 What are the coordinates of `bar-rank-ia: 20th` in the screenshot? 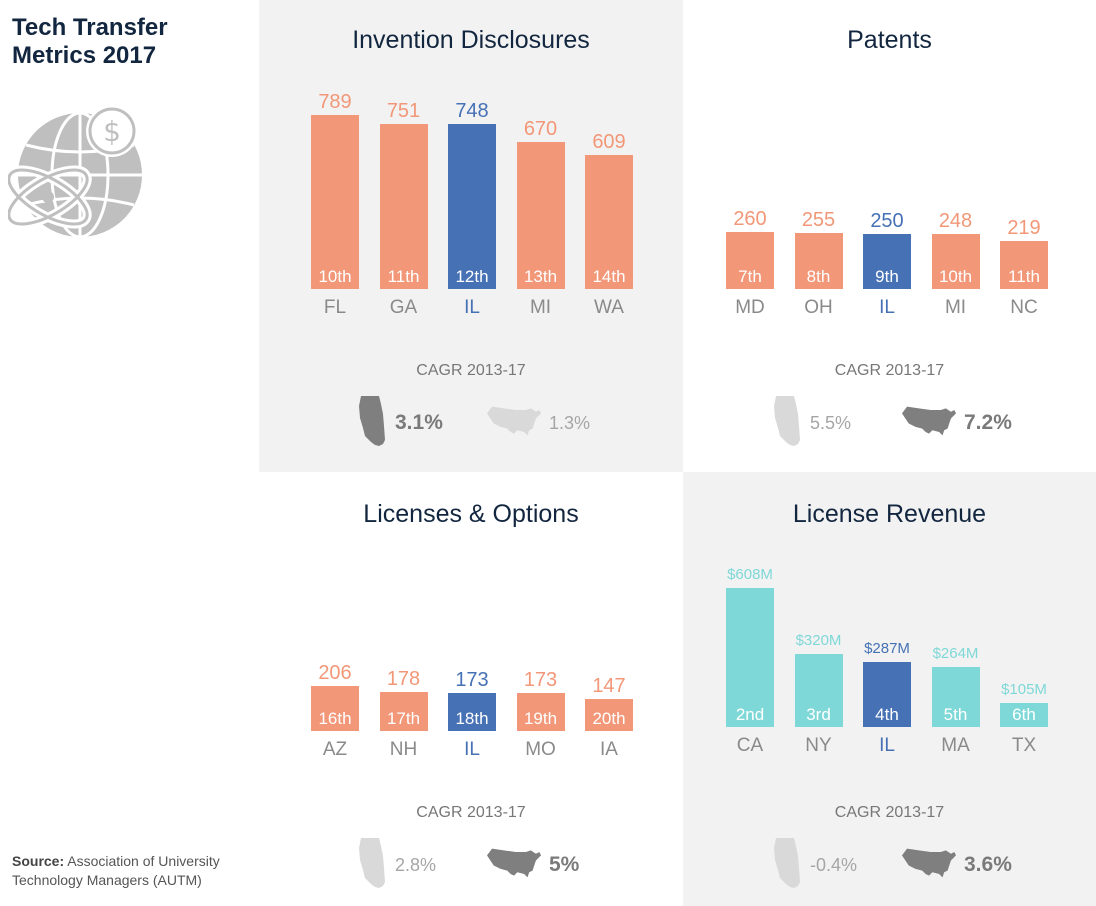 It's located at (609, 718).